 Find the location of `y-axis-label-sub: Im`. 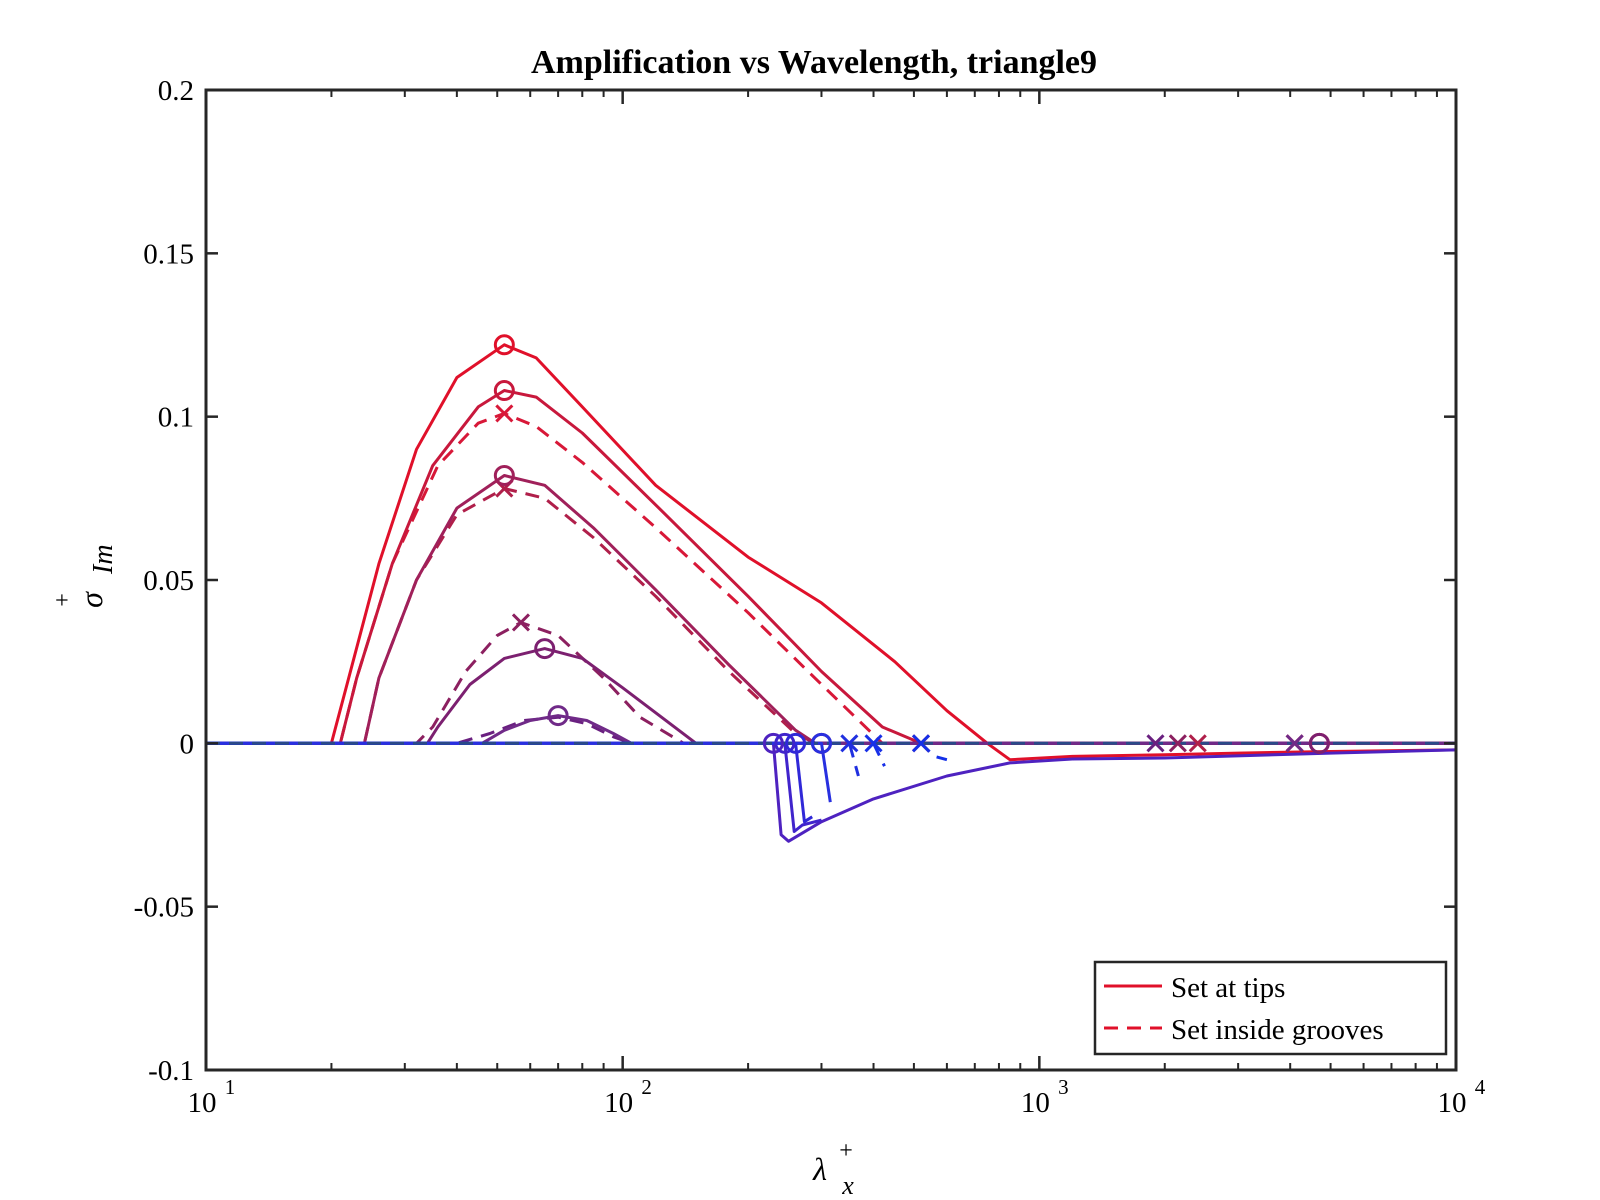

y-axis-label-sub: Im is located at coordinates (103, 559).